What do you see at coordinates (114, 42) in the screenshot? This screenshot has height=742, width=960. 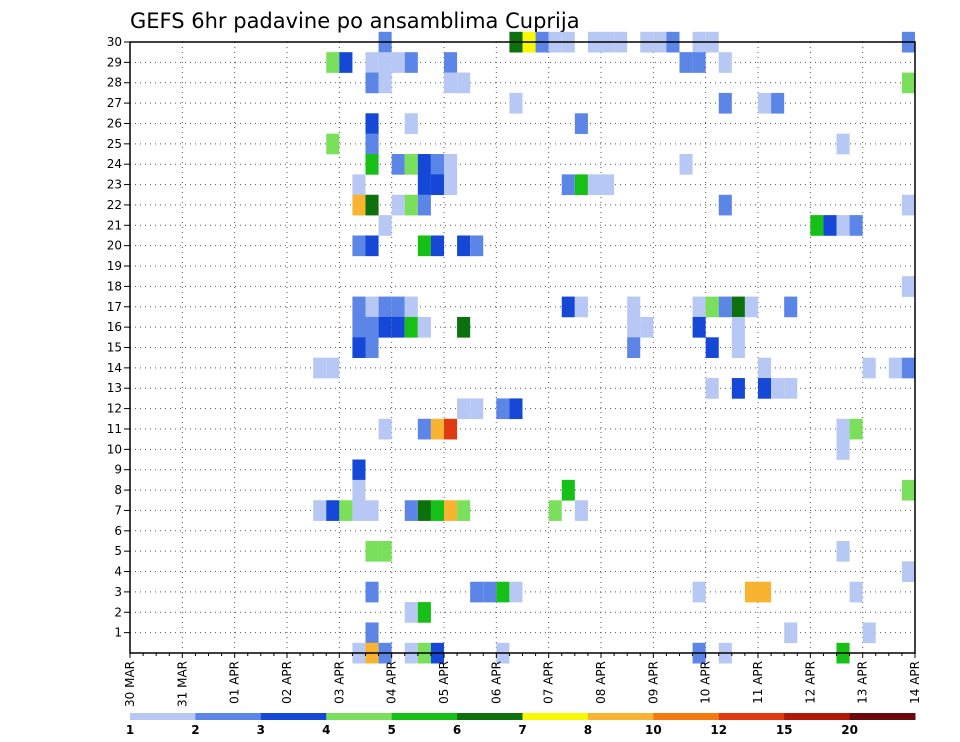 I see `y-tick-label: 30` at bounding box center [114, 42].